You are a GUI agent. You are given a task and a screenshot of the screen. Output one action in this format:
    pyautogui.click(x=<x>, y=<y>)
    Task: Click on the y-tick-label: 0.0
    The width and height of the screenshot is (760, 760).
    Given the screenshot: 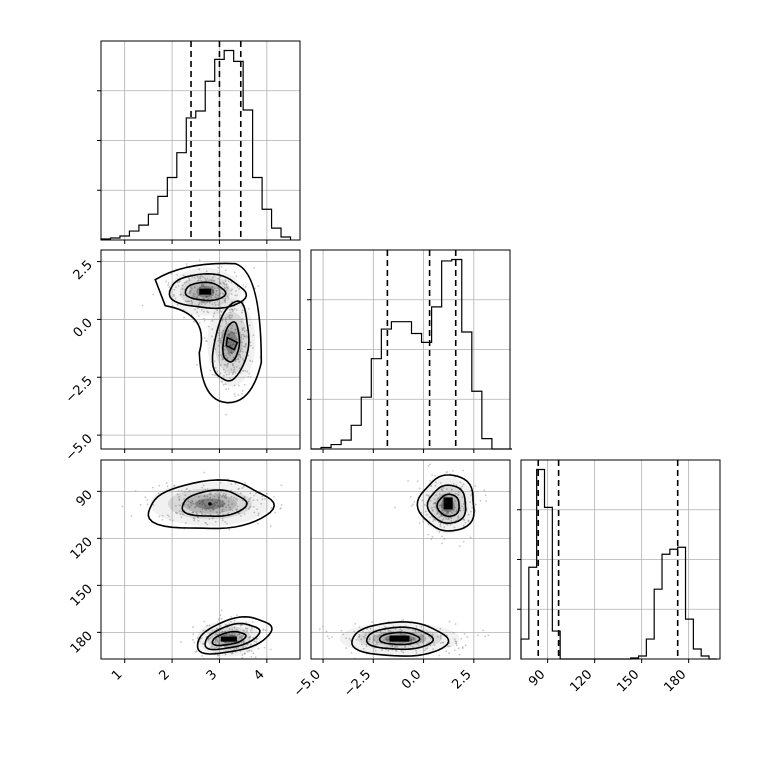 What is the action you would take?
    pyautogui.click(x=83, y=328)
    